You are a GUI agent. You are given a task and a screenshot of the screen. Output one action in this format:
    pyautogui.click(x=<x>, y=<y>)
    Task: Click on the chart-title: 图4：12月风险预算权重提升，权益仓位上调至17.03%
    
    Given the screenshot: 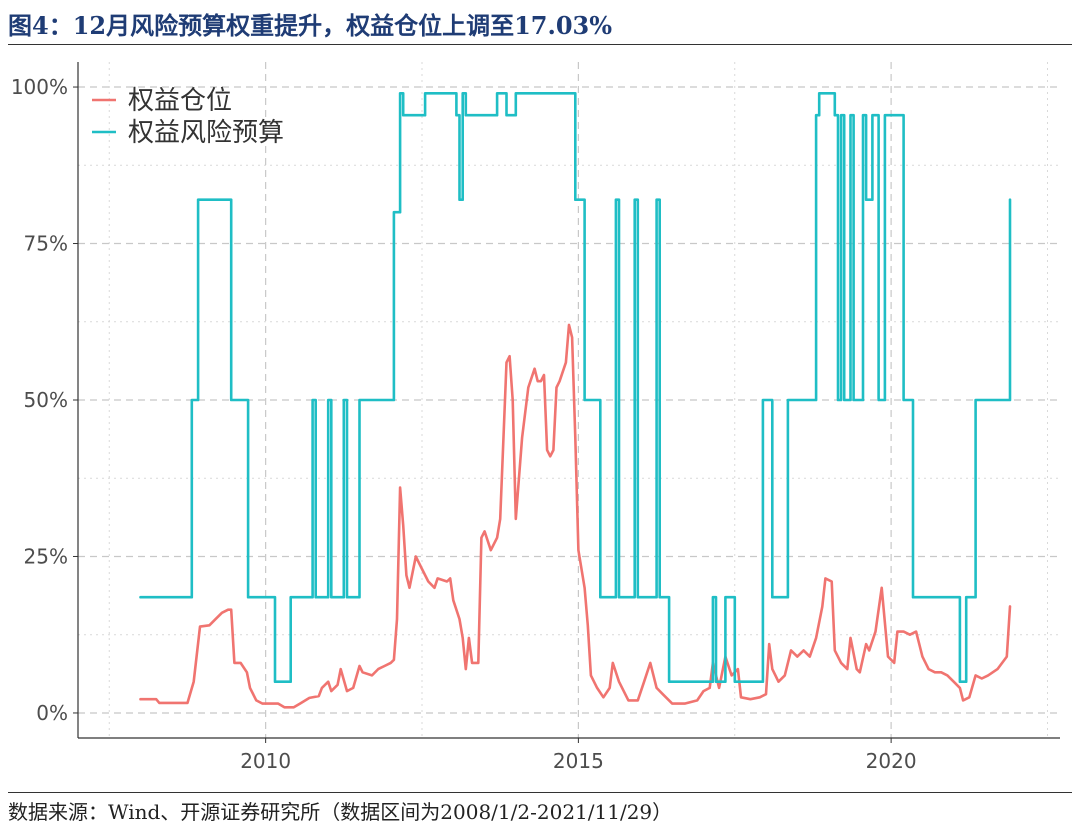 What is the action you would take?
    pyautogui.click(x=310, y=25)
    